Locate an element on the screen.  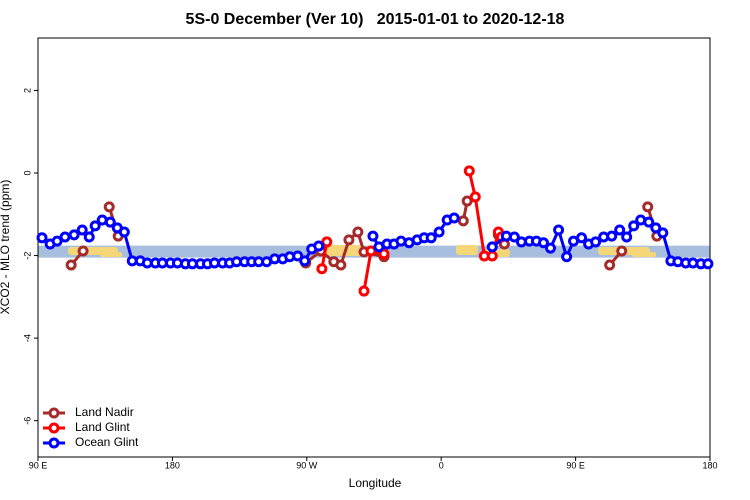
y-axis-label: XCO2 - MLO trend (ppm) is located at coordinates (6, 247).